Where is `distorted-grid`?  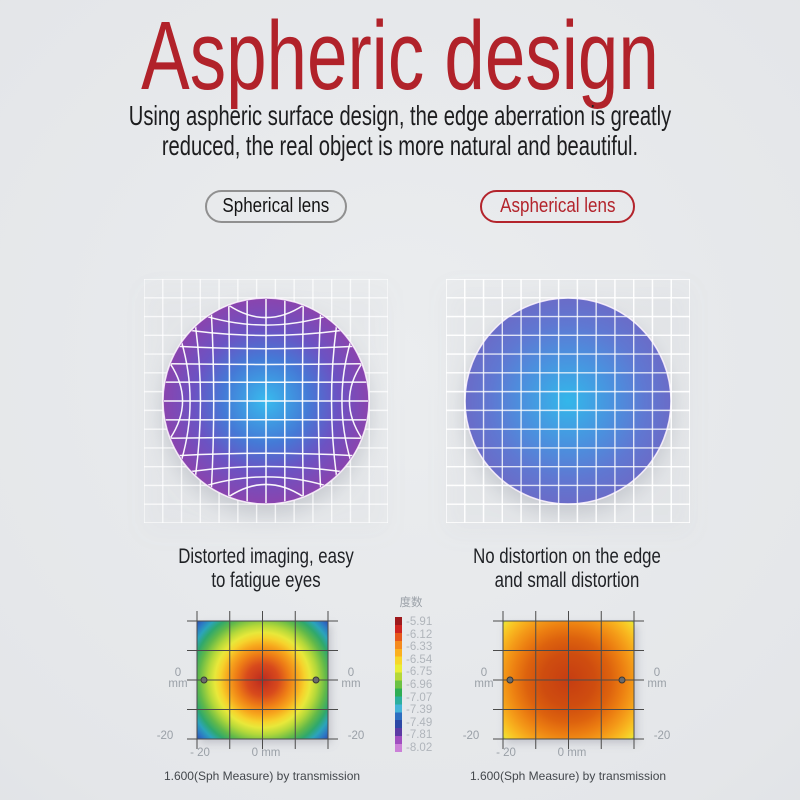
distorted-grid is located at coordinates (266, 401).